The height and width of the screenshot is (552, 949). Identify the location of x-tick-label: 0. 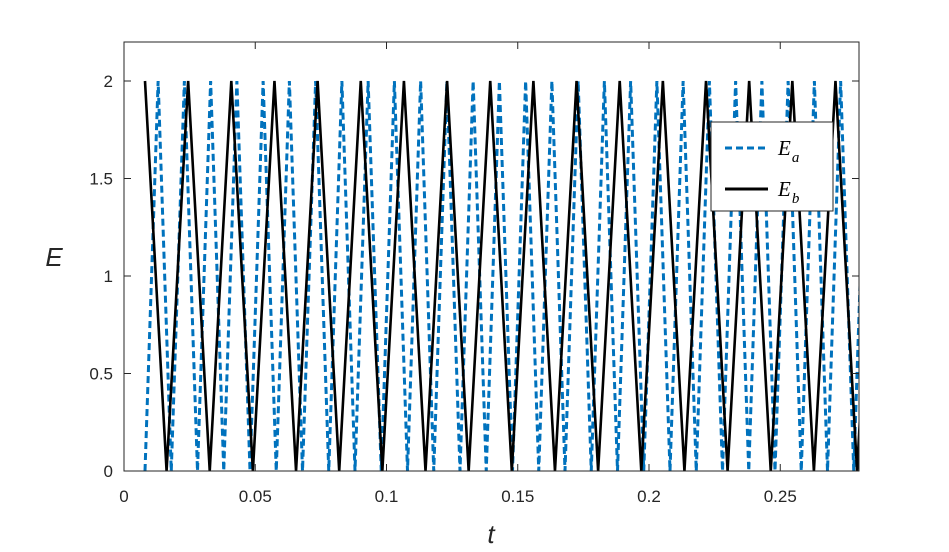
(123, 496).